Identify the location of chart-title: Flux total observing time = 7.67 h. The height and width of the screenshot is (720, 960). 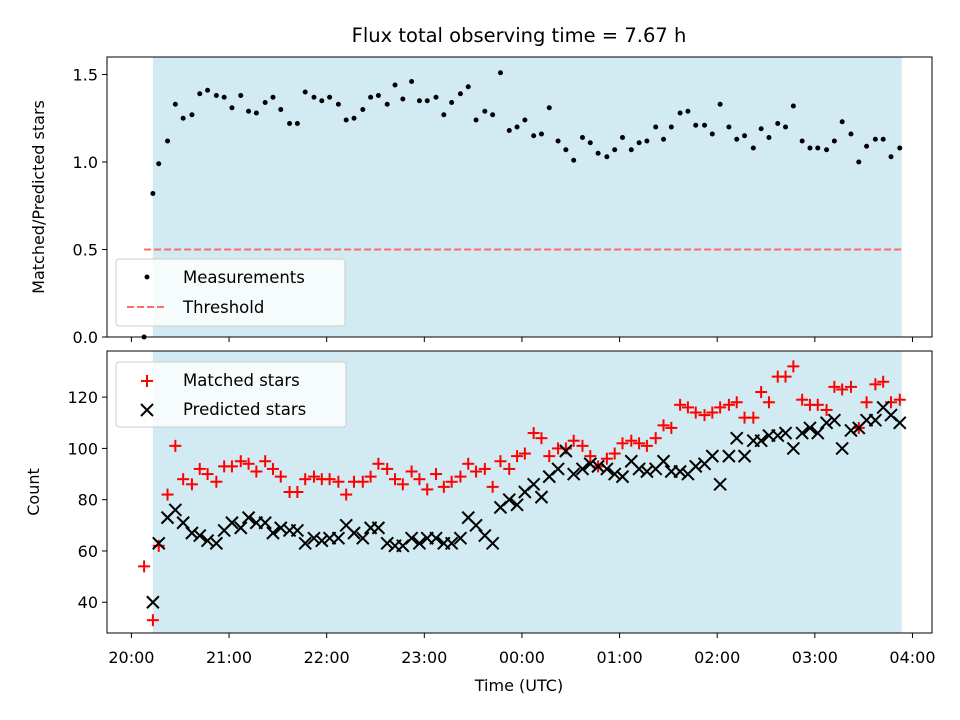
(519, 35).